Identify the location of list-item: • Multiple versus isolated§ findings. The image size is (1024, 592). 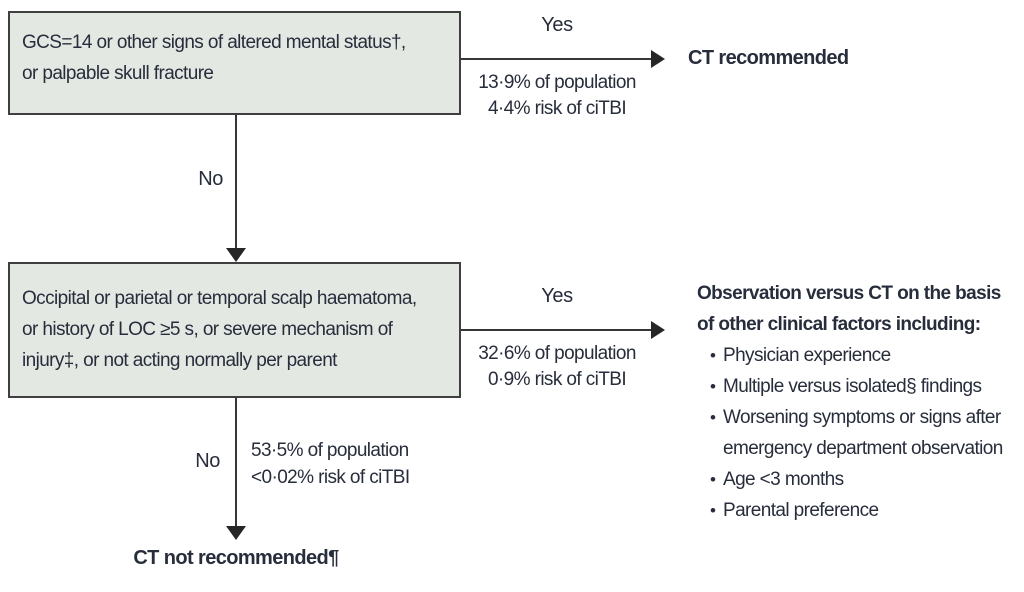
(860, 386).